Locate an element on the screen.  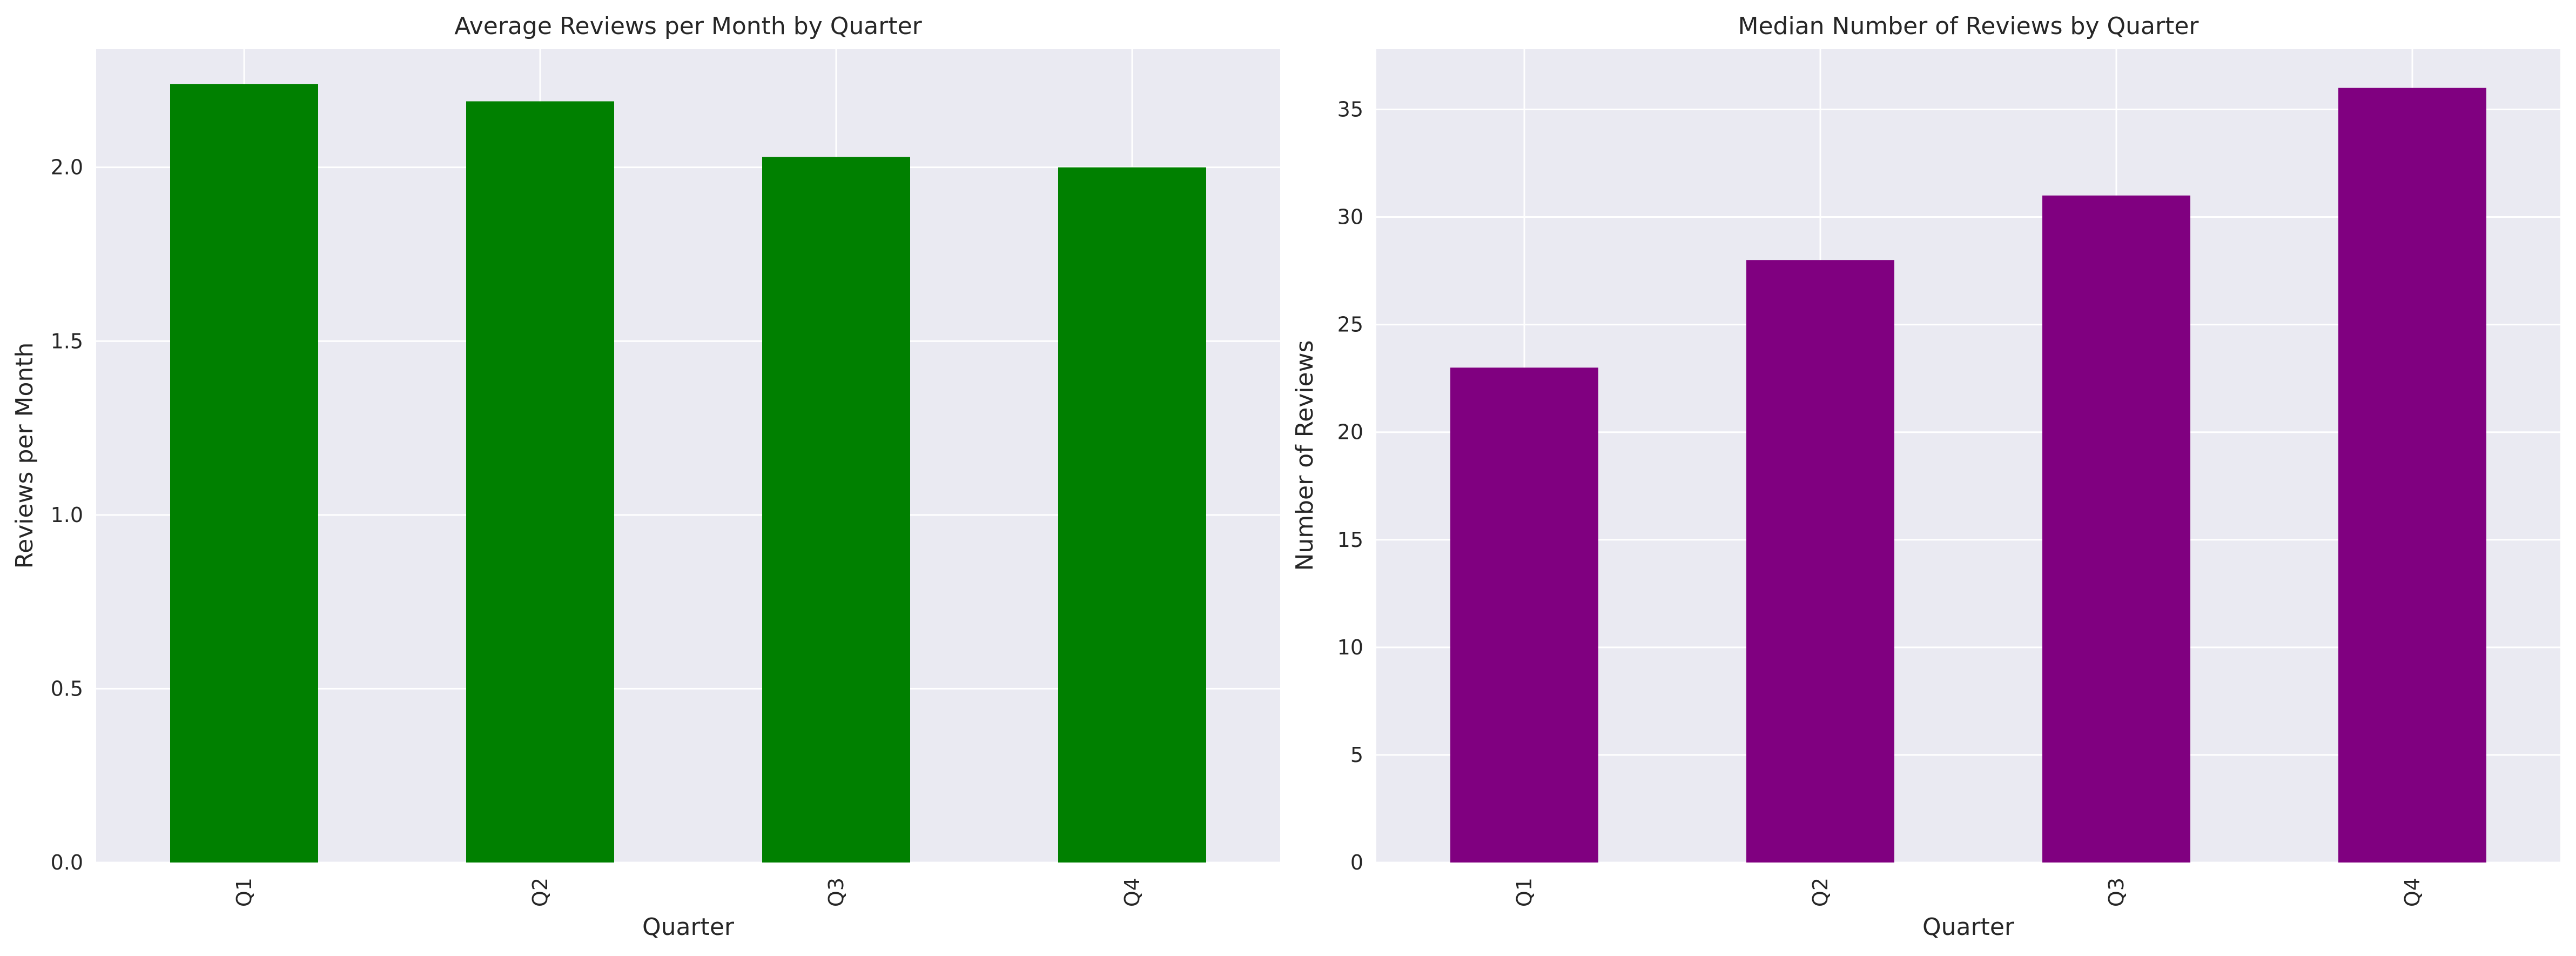
y-tick-label: 2.0 is located at coordinates (67, 167).